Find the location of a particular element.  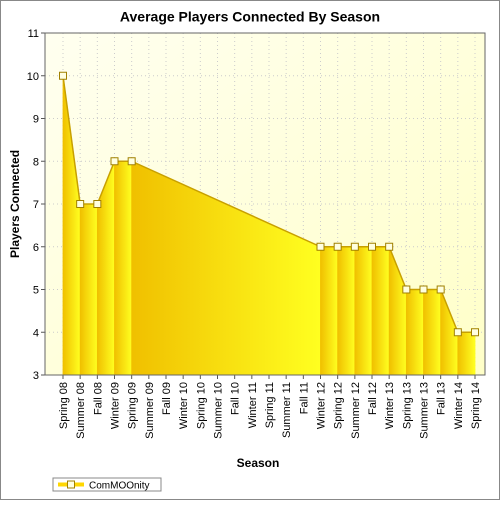

y-tick-label: 5 is located at coordinates (36, 291).